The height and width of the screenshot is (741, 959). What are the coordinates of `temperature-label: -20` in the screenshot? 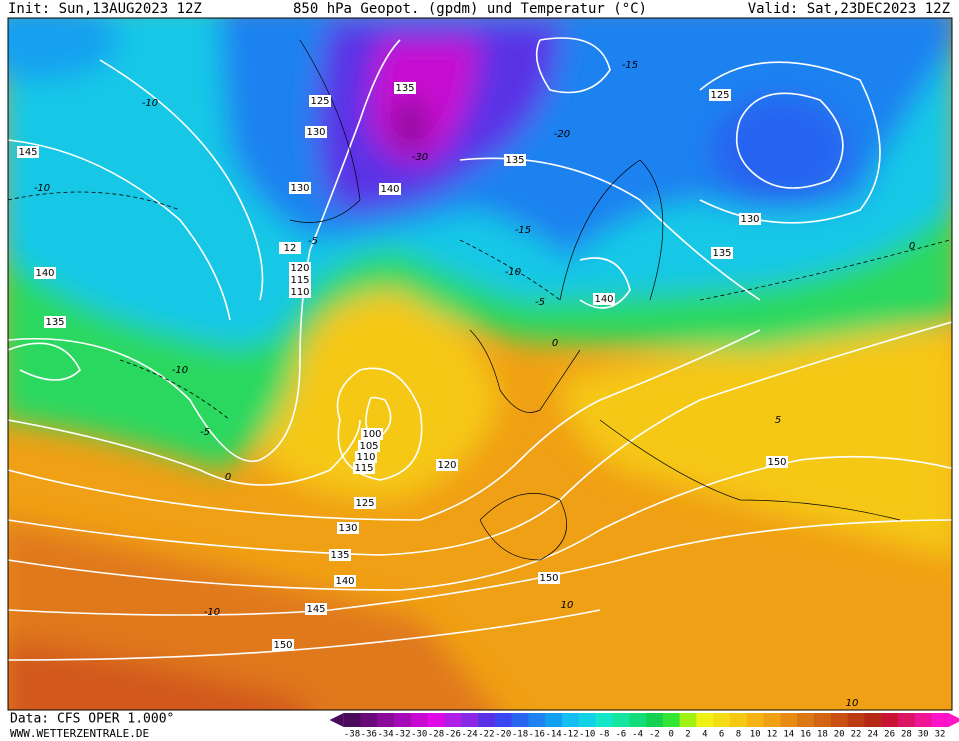 It's located at (562, 134).